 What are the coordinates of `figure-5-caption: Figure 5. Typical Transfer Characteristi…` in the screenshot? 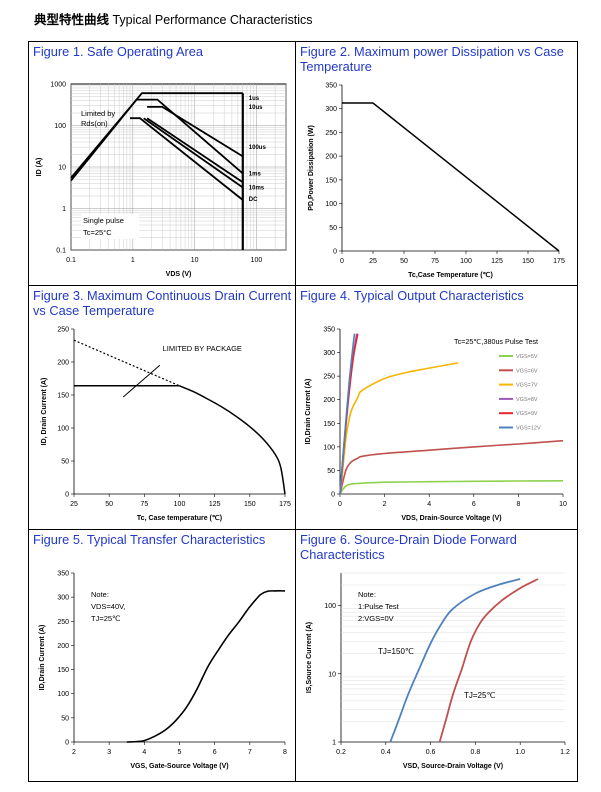 It's located at (149, 539).